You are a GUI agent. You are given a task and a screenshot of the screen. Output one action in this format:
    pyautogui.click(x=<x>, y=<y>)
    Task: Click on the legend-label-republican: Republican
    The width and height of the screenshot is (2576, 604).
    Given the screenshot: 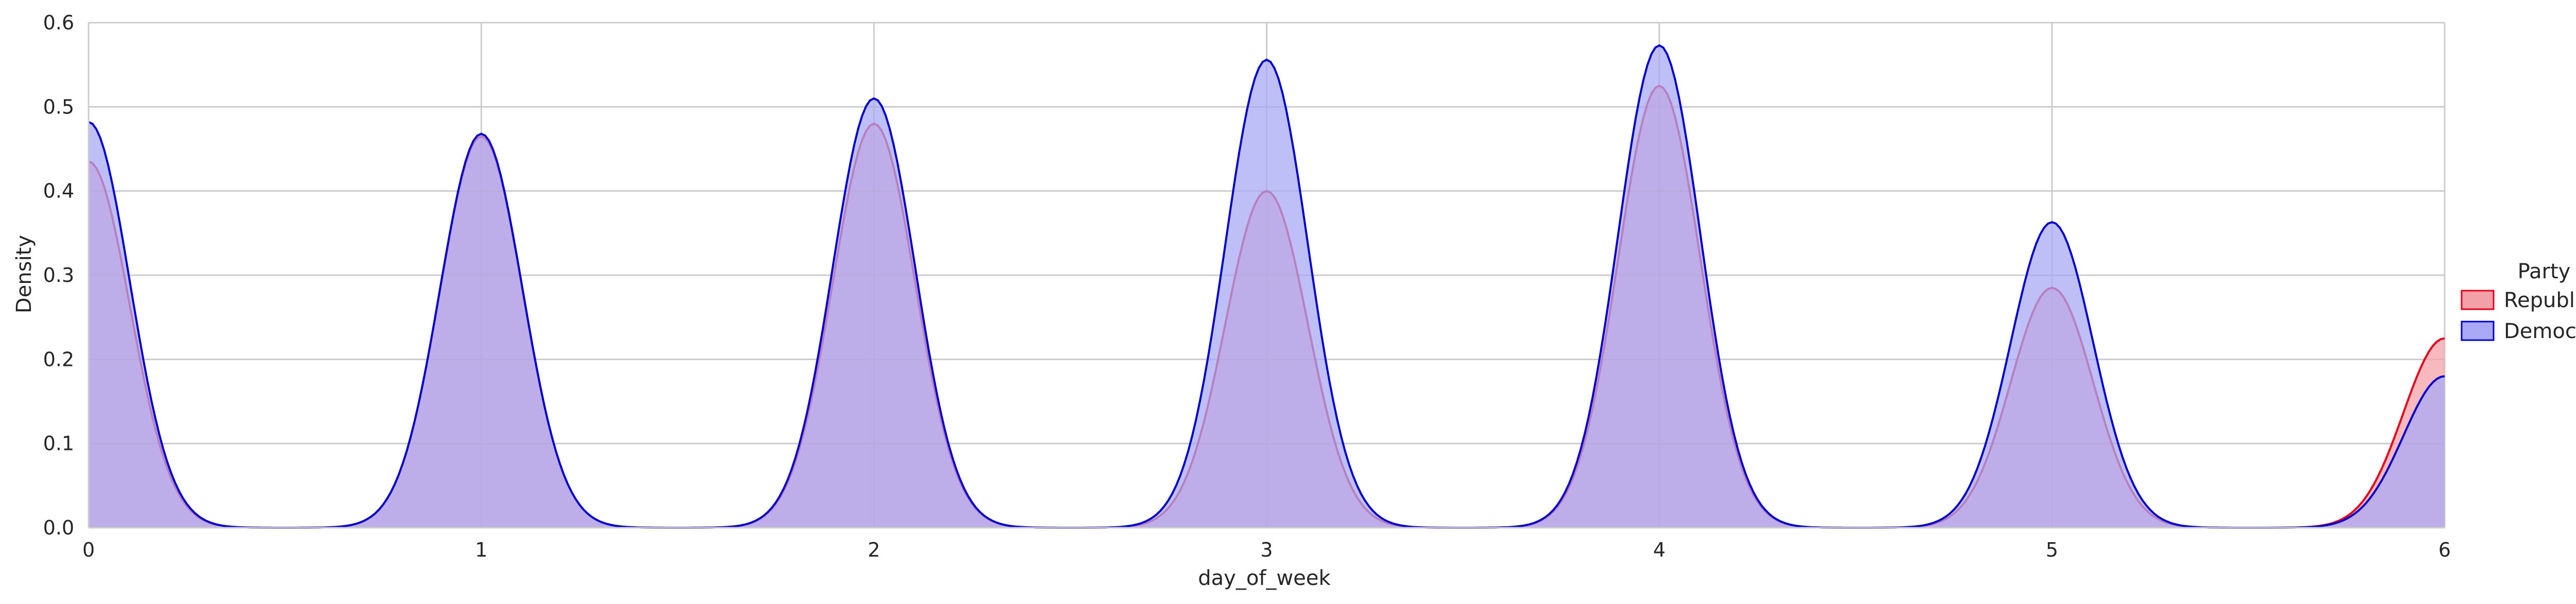 What is the action you would take?
    pyautogui.click(x=2540, y=300)
    